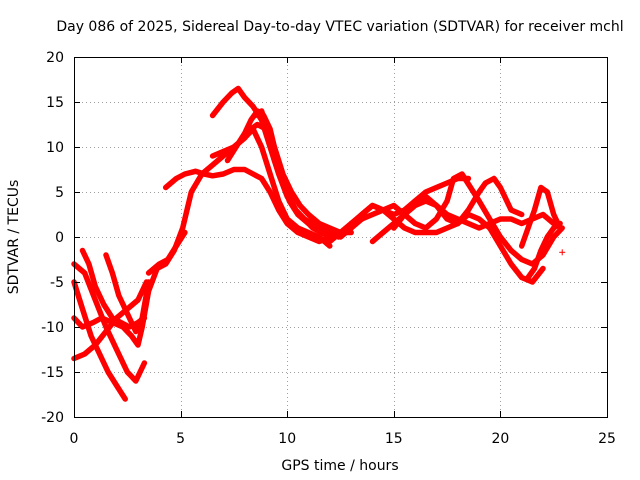 This screenshot has height=480, width=640. What do you see at coordinates (52, 418) in the screenshot?
I see `y-tick-label: -20` at bounding box center [52, 418].